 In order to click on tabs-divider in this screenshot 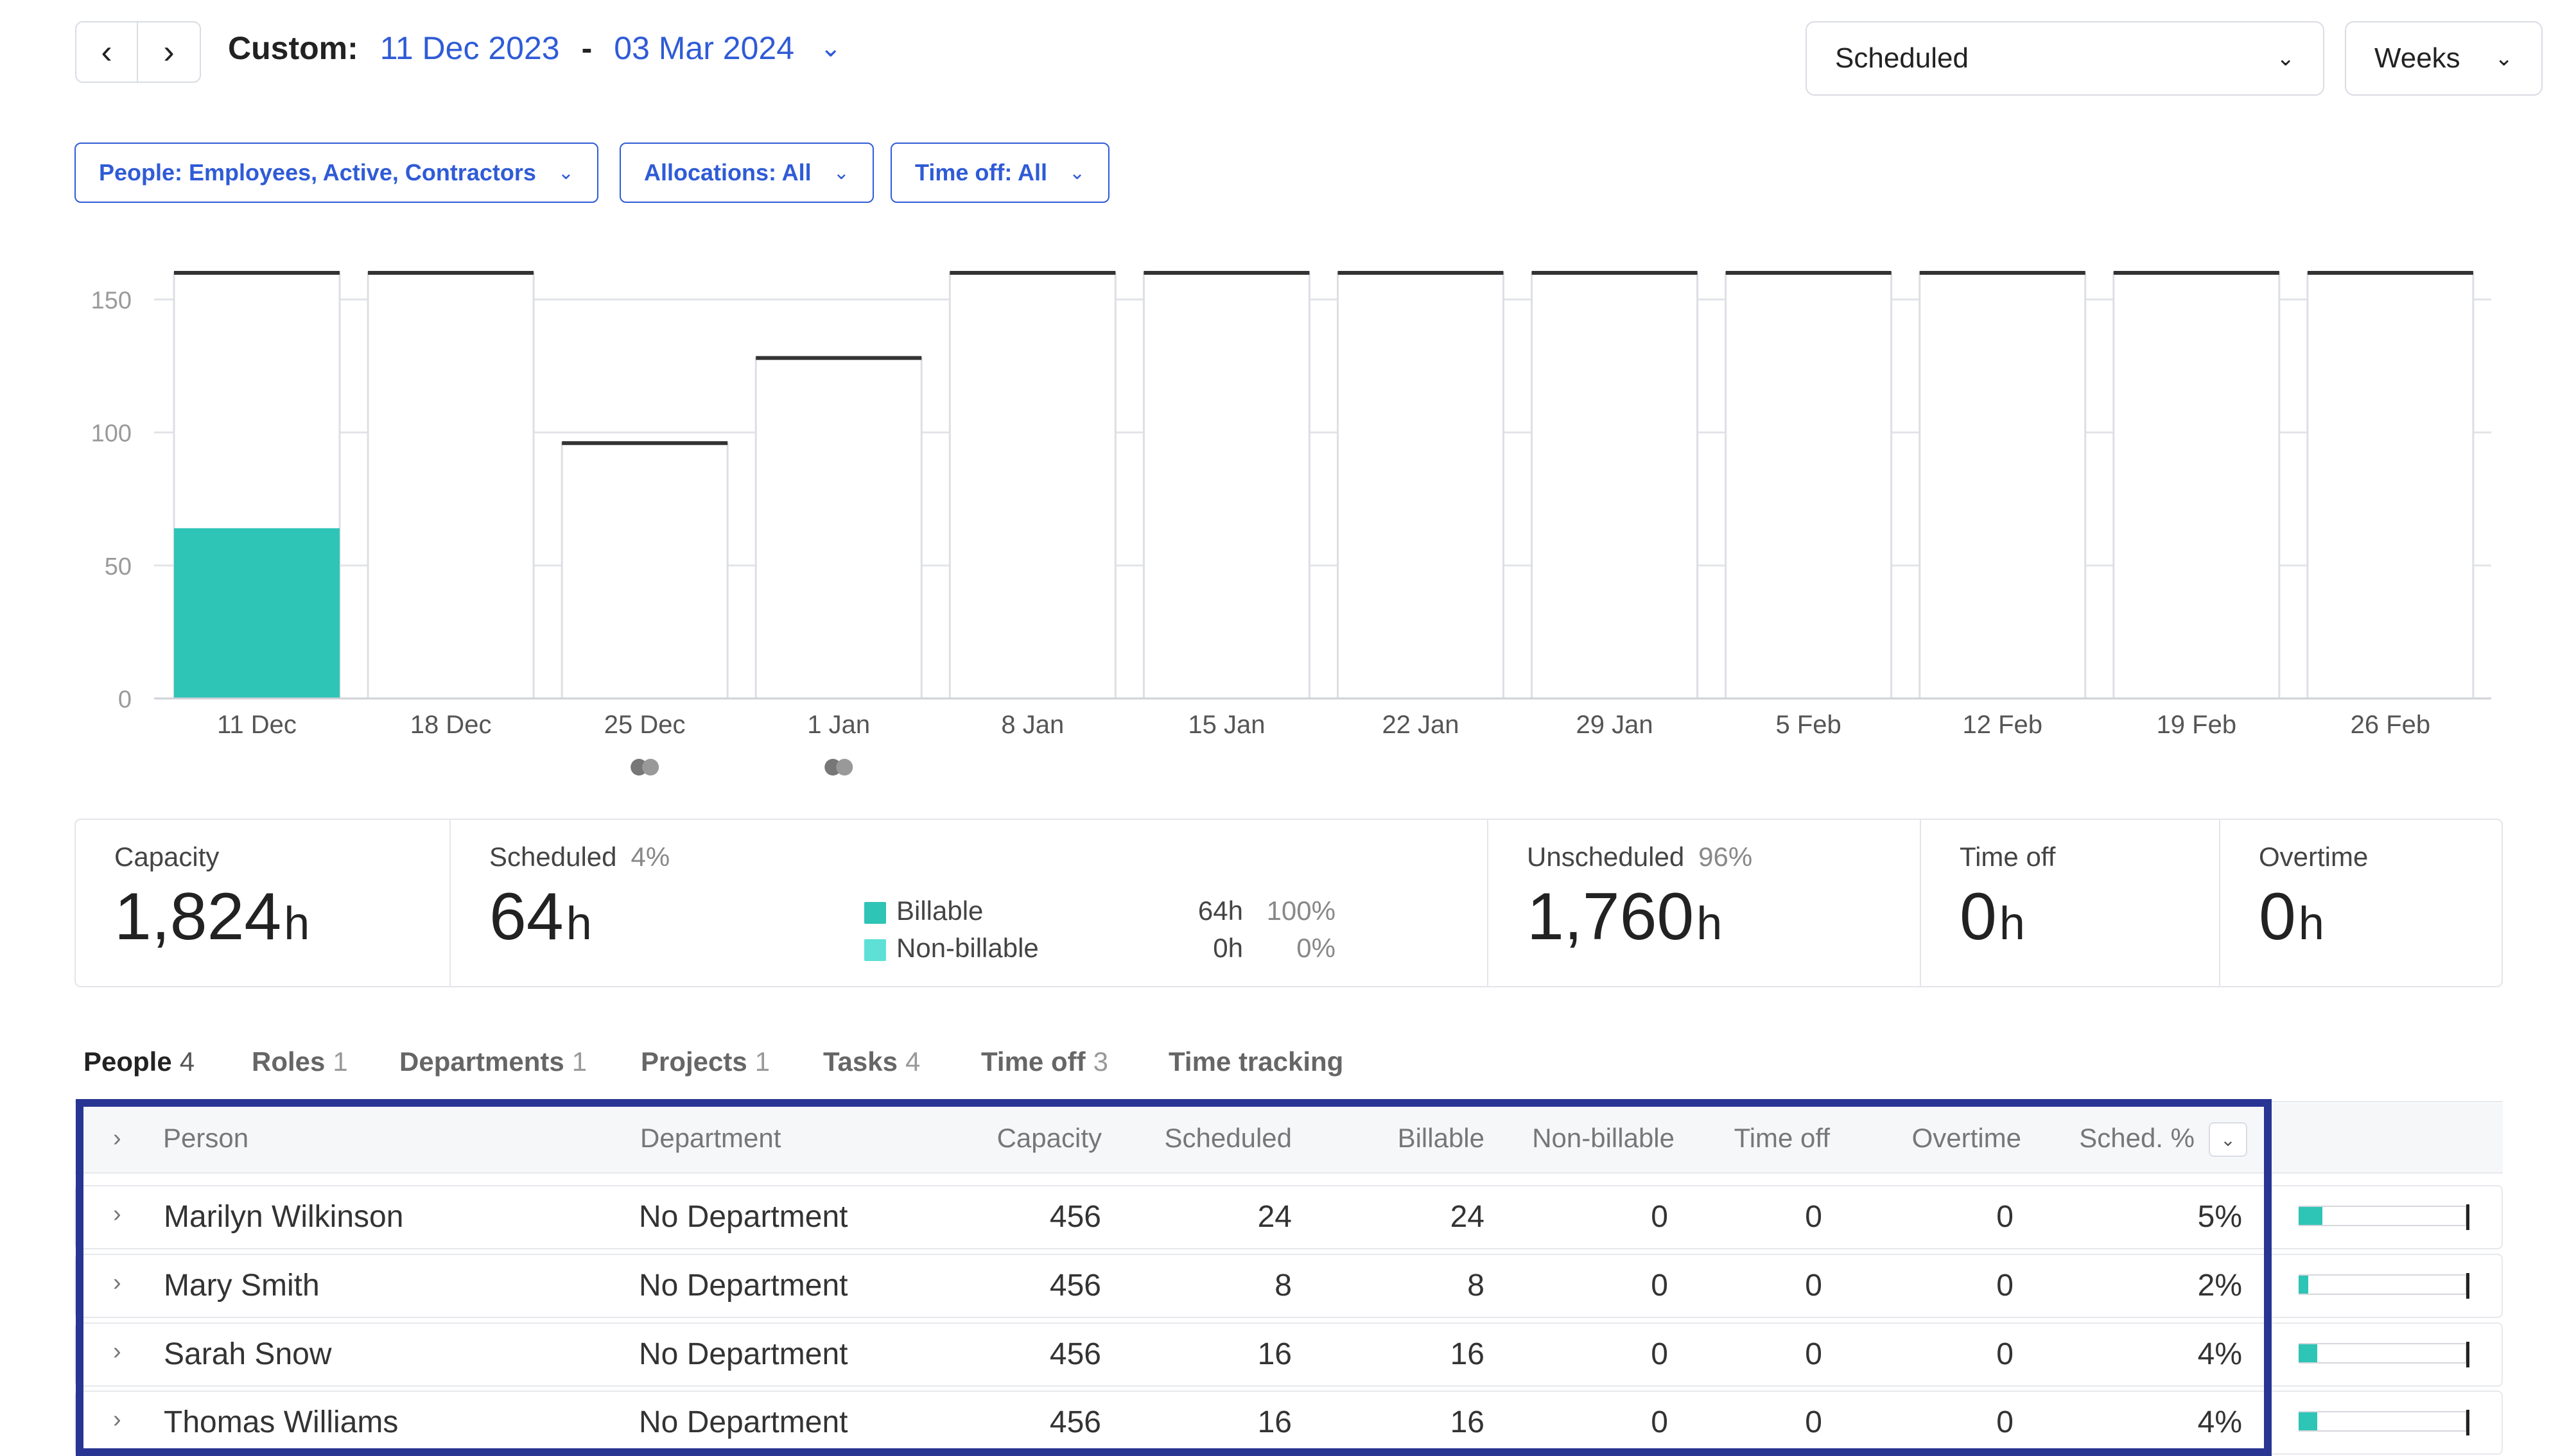, I will do `click(1288, 1101)`.